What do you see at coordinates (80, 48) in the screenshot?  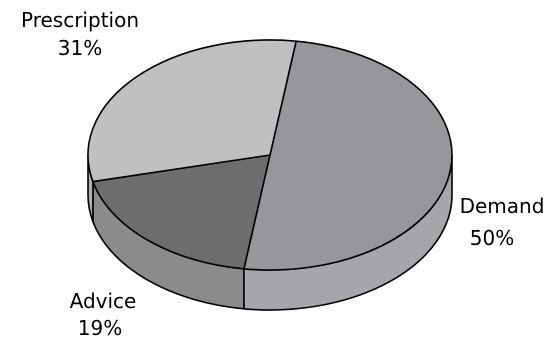 I see `label-prescription-percent: 31%` at bounding box center [80, 48].